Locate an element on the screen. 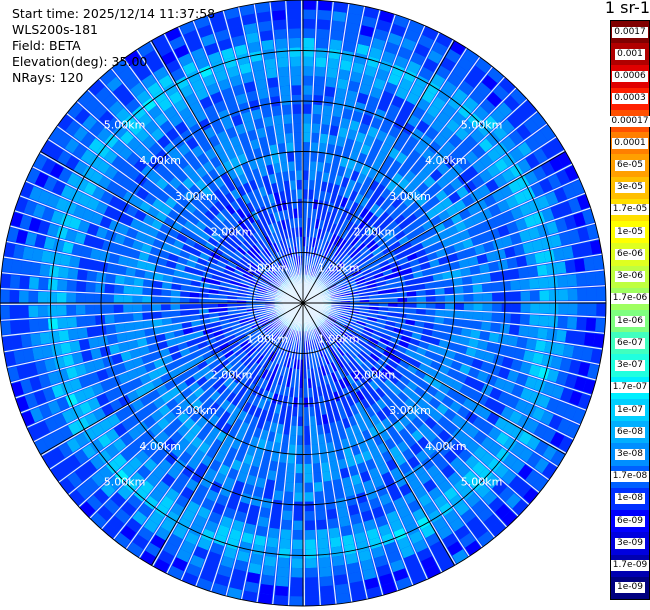 Image resolution: width=650 pixels, height=610 pixels. colorbar-tick-label: 6e-05 is located at coordinates (630, 165).